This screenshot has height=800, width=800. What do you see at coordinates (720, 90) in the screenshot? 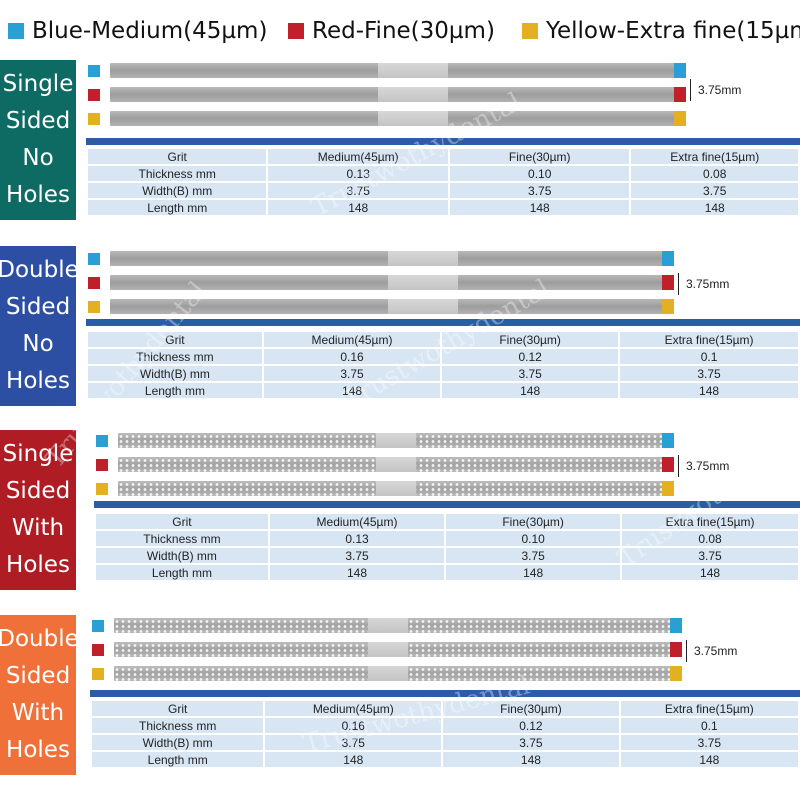
I see `dimension-label: 3.75mm` at bounding box center [720, 90].